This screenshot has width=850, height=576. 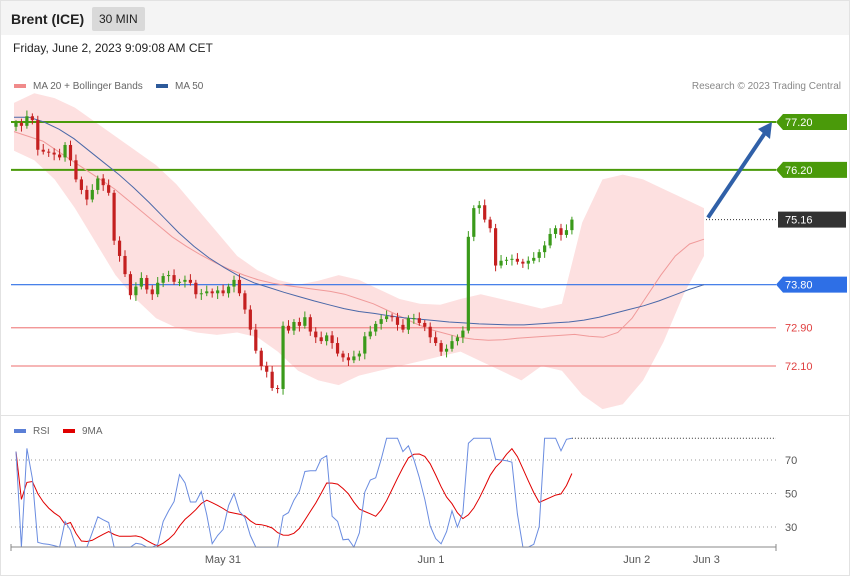 What do you see at coordinates (118, 19) in the screenshot?
I see `timeframe-button: 30 MIN` at bounding box center [118, 19].